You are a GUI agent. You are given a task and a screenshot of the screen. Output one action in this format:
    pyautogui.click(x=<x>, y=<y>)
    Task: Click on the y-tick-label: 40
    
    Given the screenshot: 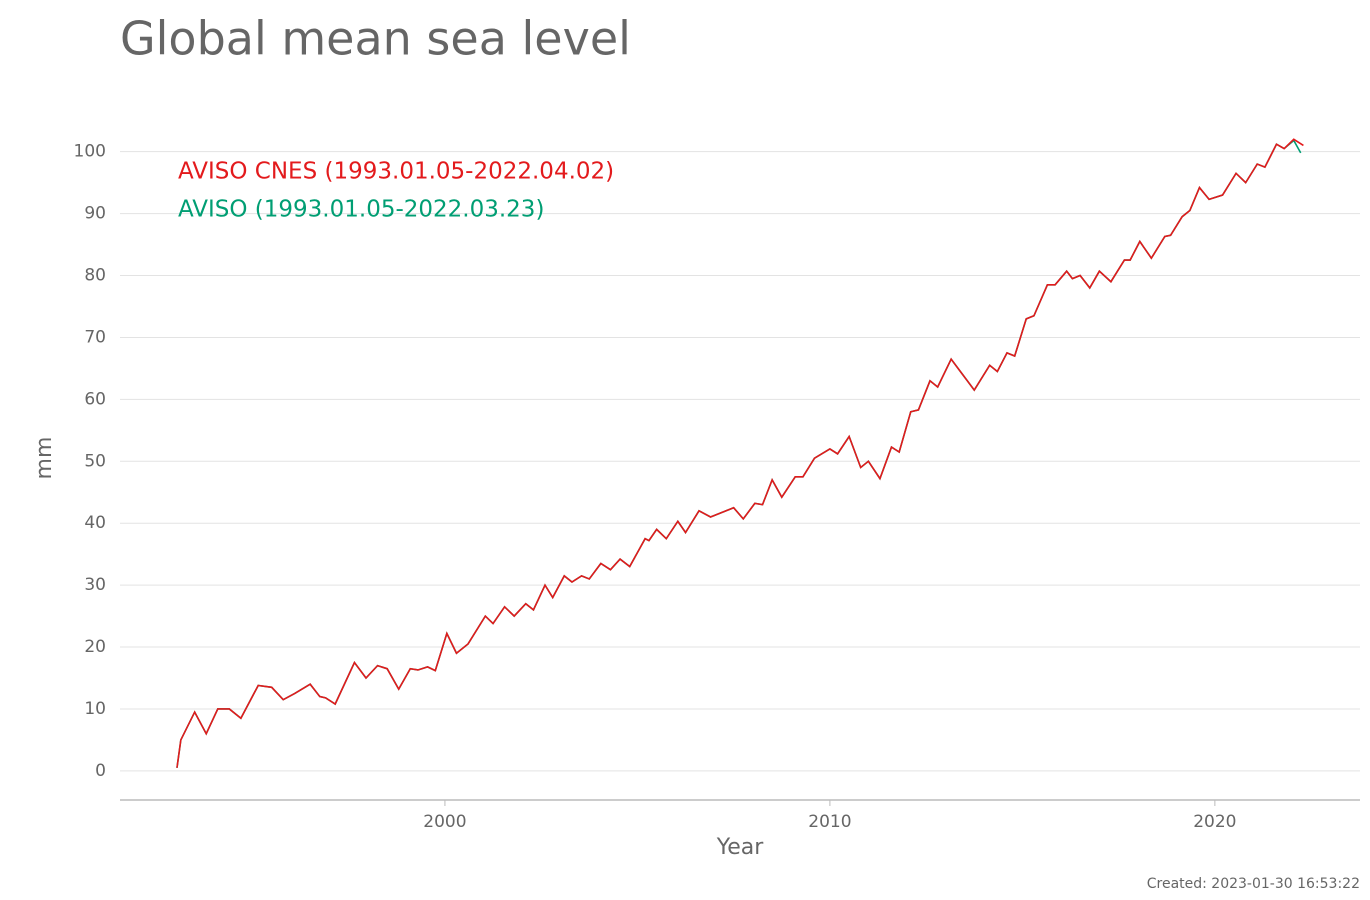 What is the action you would take?
    pyautogui.click(x=95, y=523)
    